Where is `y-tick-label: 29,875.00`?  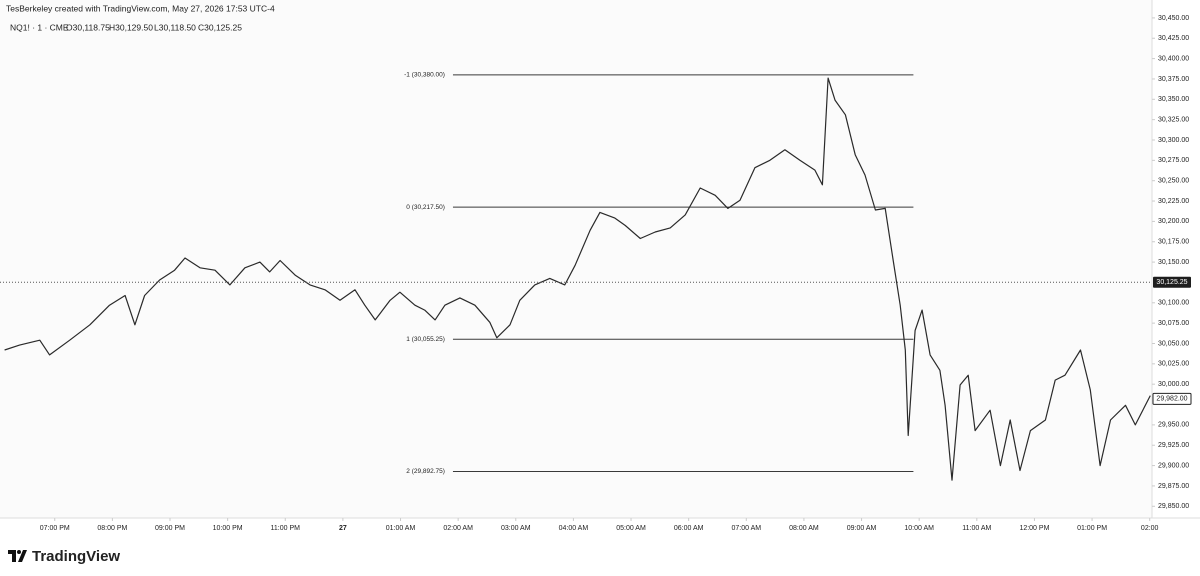 y-tick-label: 29,875.00 is located at coordinates (1173, 486).